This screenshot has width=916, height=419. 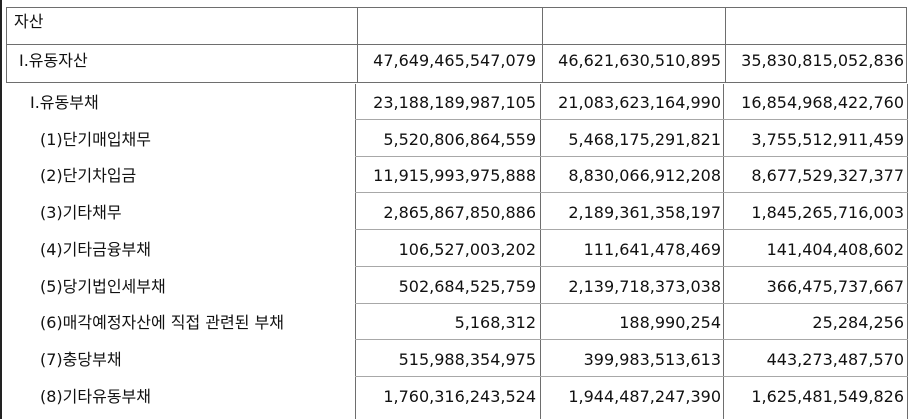 I want to click on row-value-1: 5,520,806,864,559, so click(x=459, y=139).